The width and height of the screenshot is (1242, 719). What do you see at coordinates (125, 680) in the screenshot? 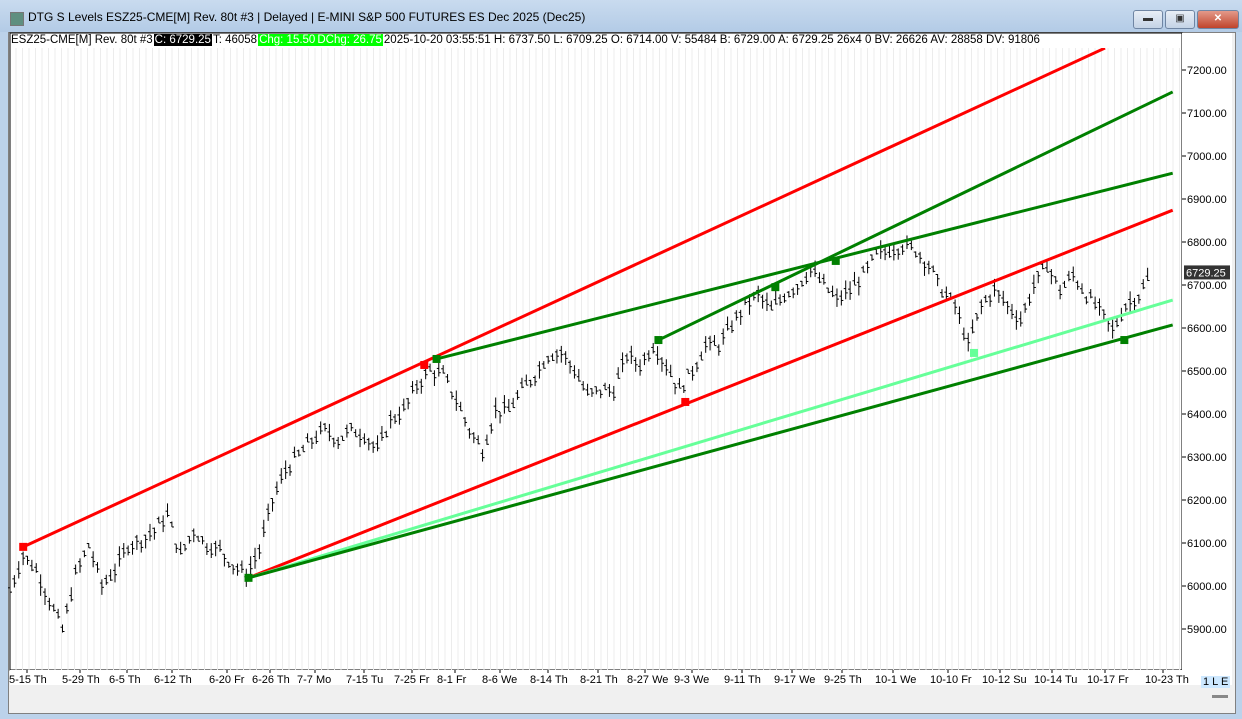
I see `x-tick-label: 6-5 Th` at bounding box center [125, 680].